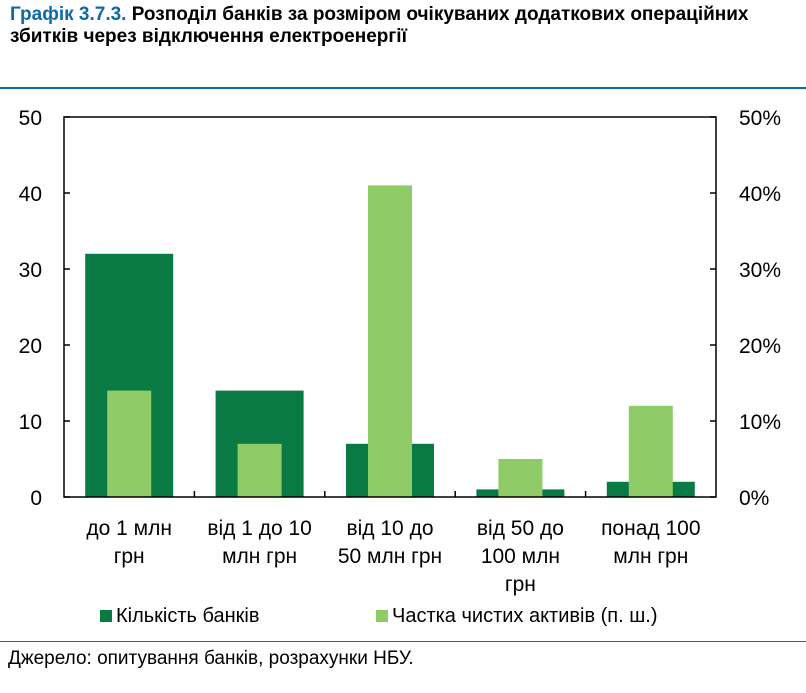 Image resolution: width=806 pixels, height=693 pixels. I want to click on category-label-0-0: до 1 млн, so click(129, 528).